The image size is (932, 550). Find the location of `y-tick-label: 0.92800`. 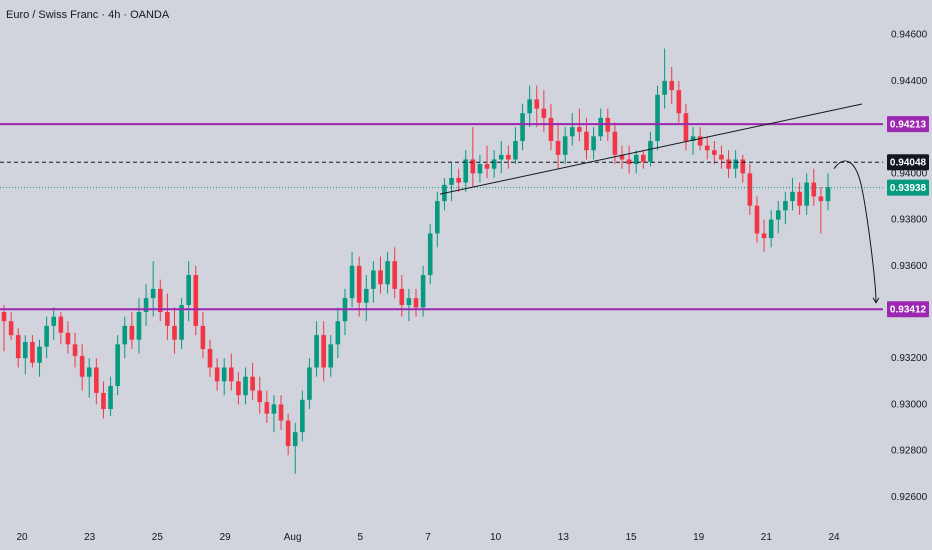

y-tick-label: 0.92800 is located at coordinates (909, 451).